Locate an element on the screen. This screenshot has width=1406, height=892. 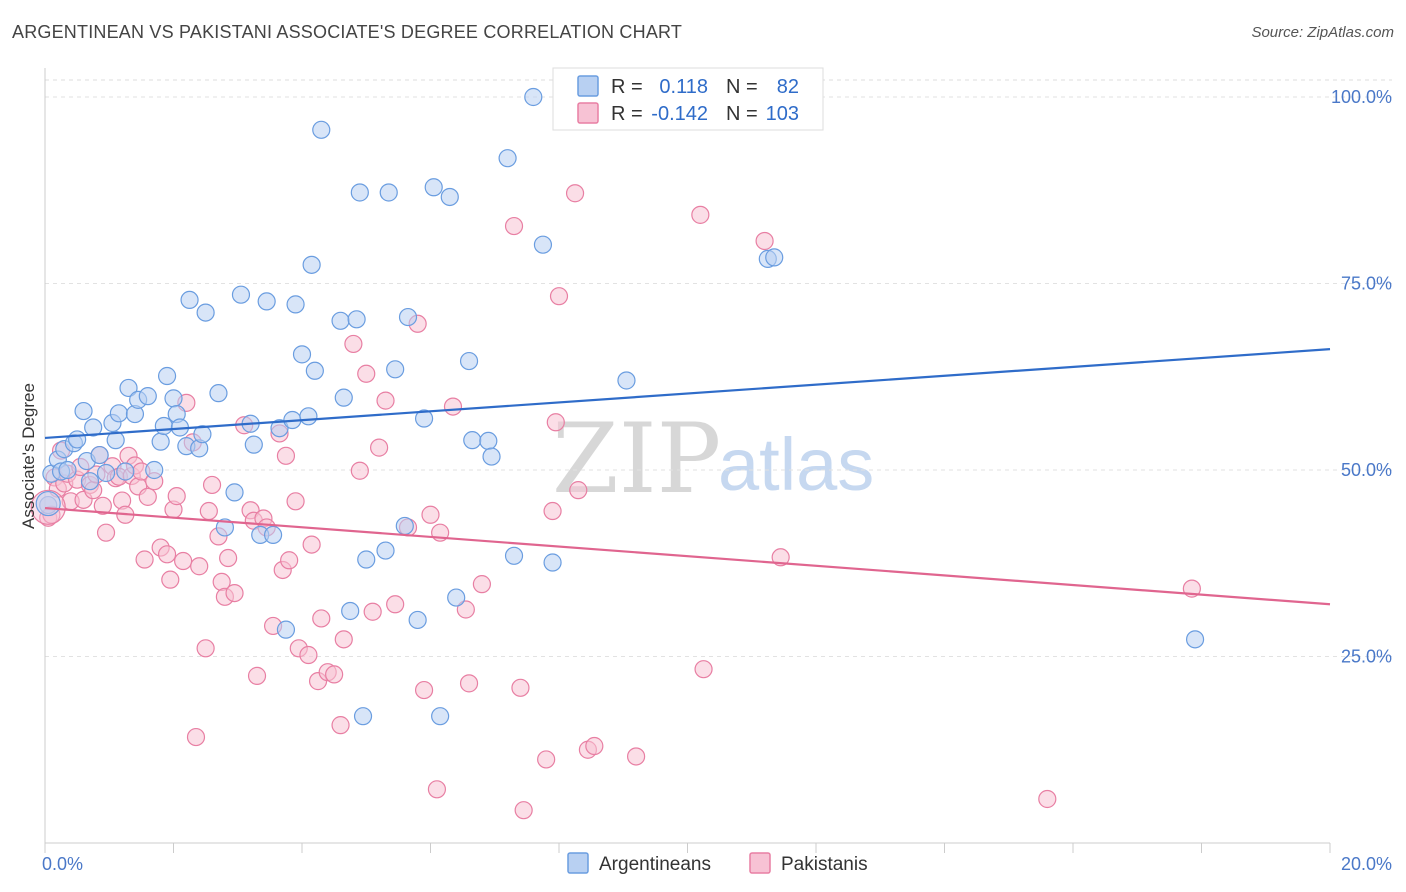
legend-r-label: R = is located at coordinates (627, 114).